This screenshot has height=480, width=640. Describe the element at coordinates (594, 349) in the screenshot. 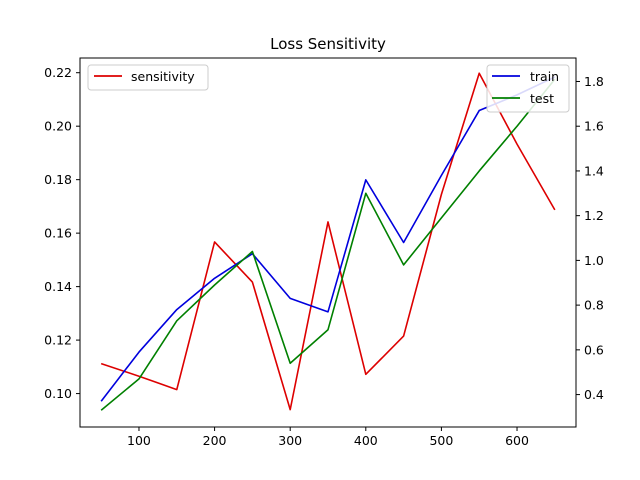

I see `right-y-tick-label: 0.6` at that location.